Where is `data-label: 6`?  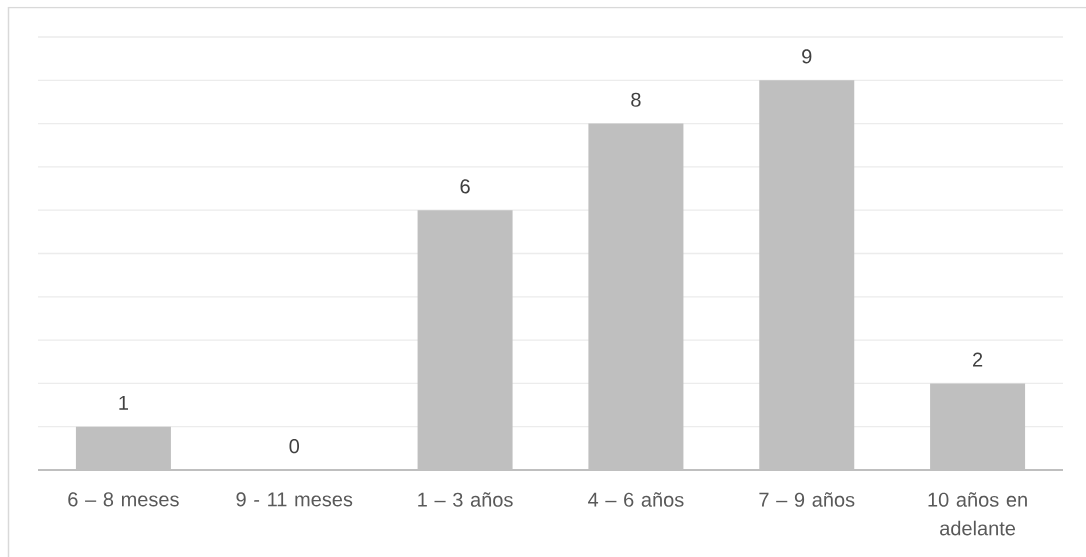 data-label: 6 is located at coordinates (465, 186).